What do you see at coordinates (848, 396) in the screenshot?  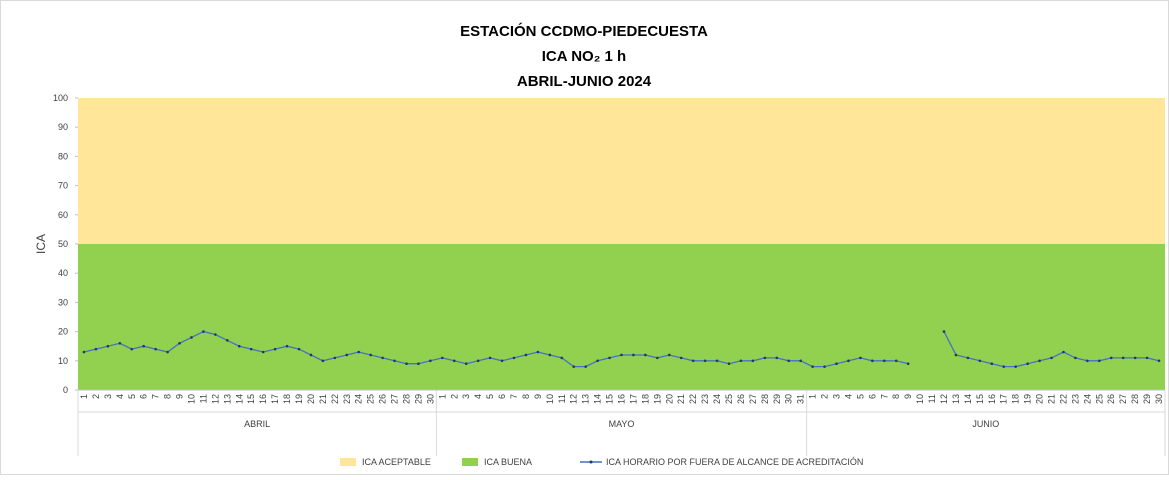 I see `x-tick-label: 4` at bounding box center [848, 396].